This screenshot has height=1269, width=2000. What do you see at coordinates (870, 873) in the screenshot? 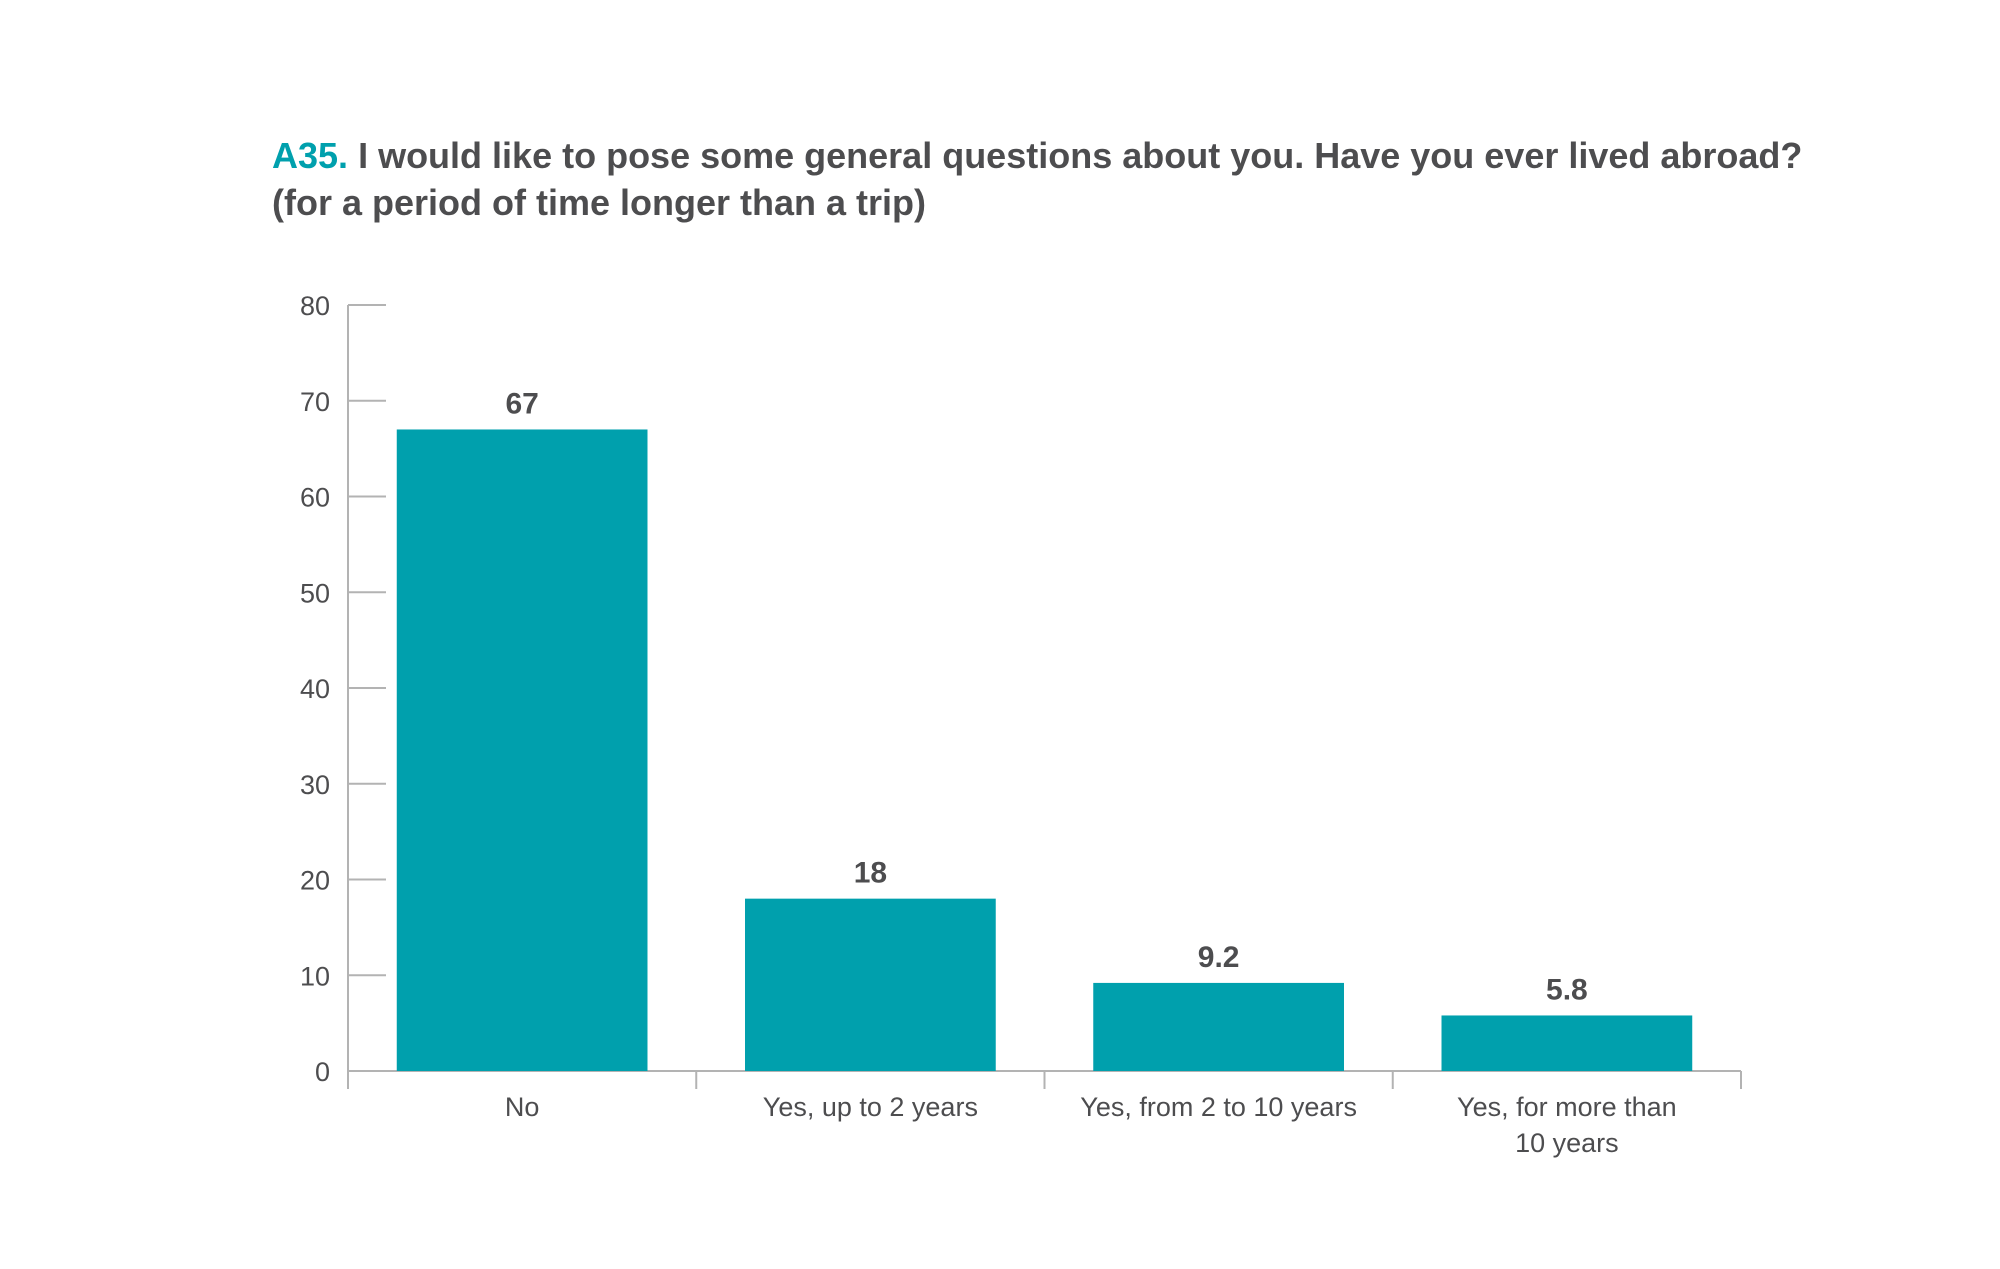
I see `data-label: 18` at bounding box center [870, 873].